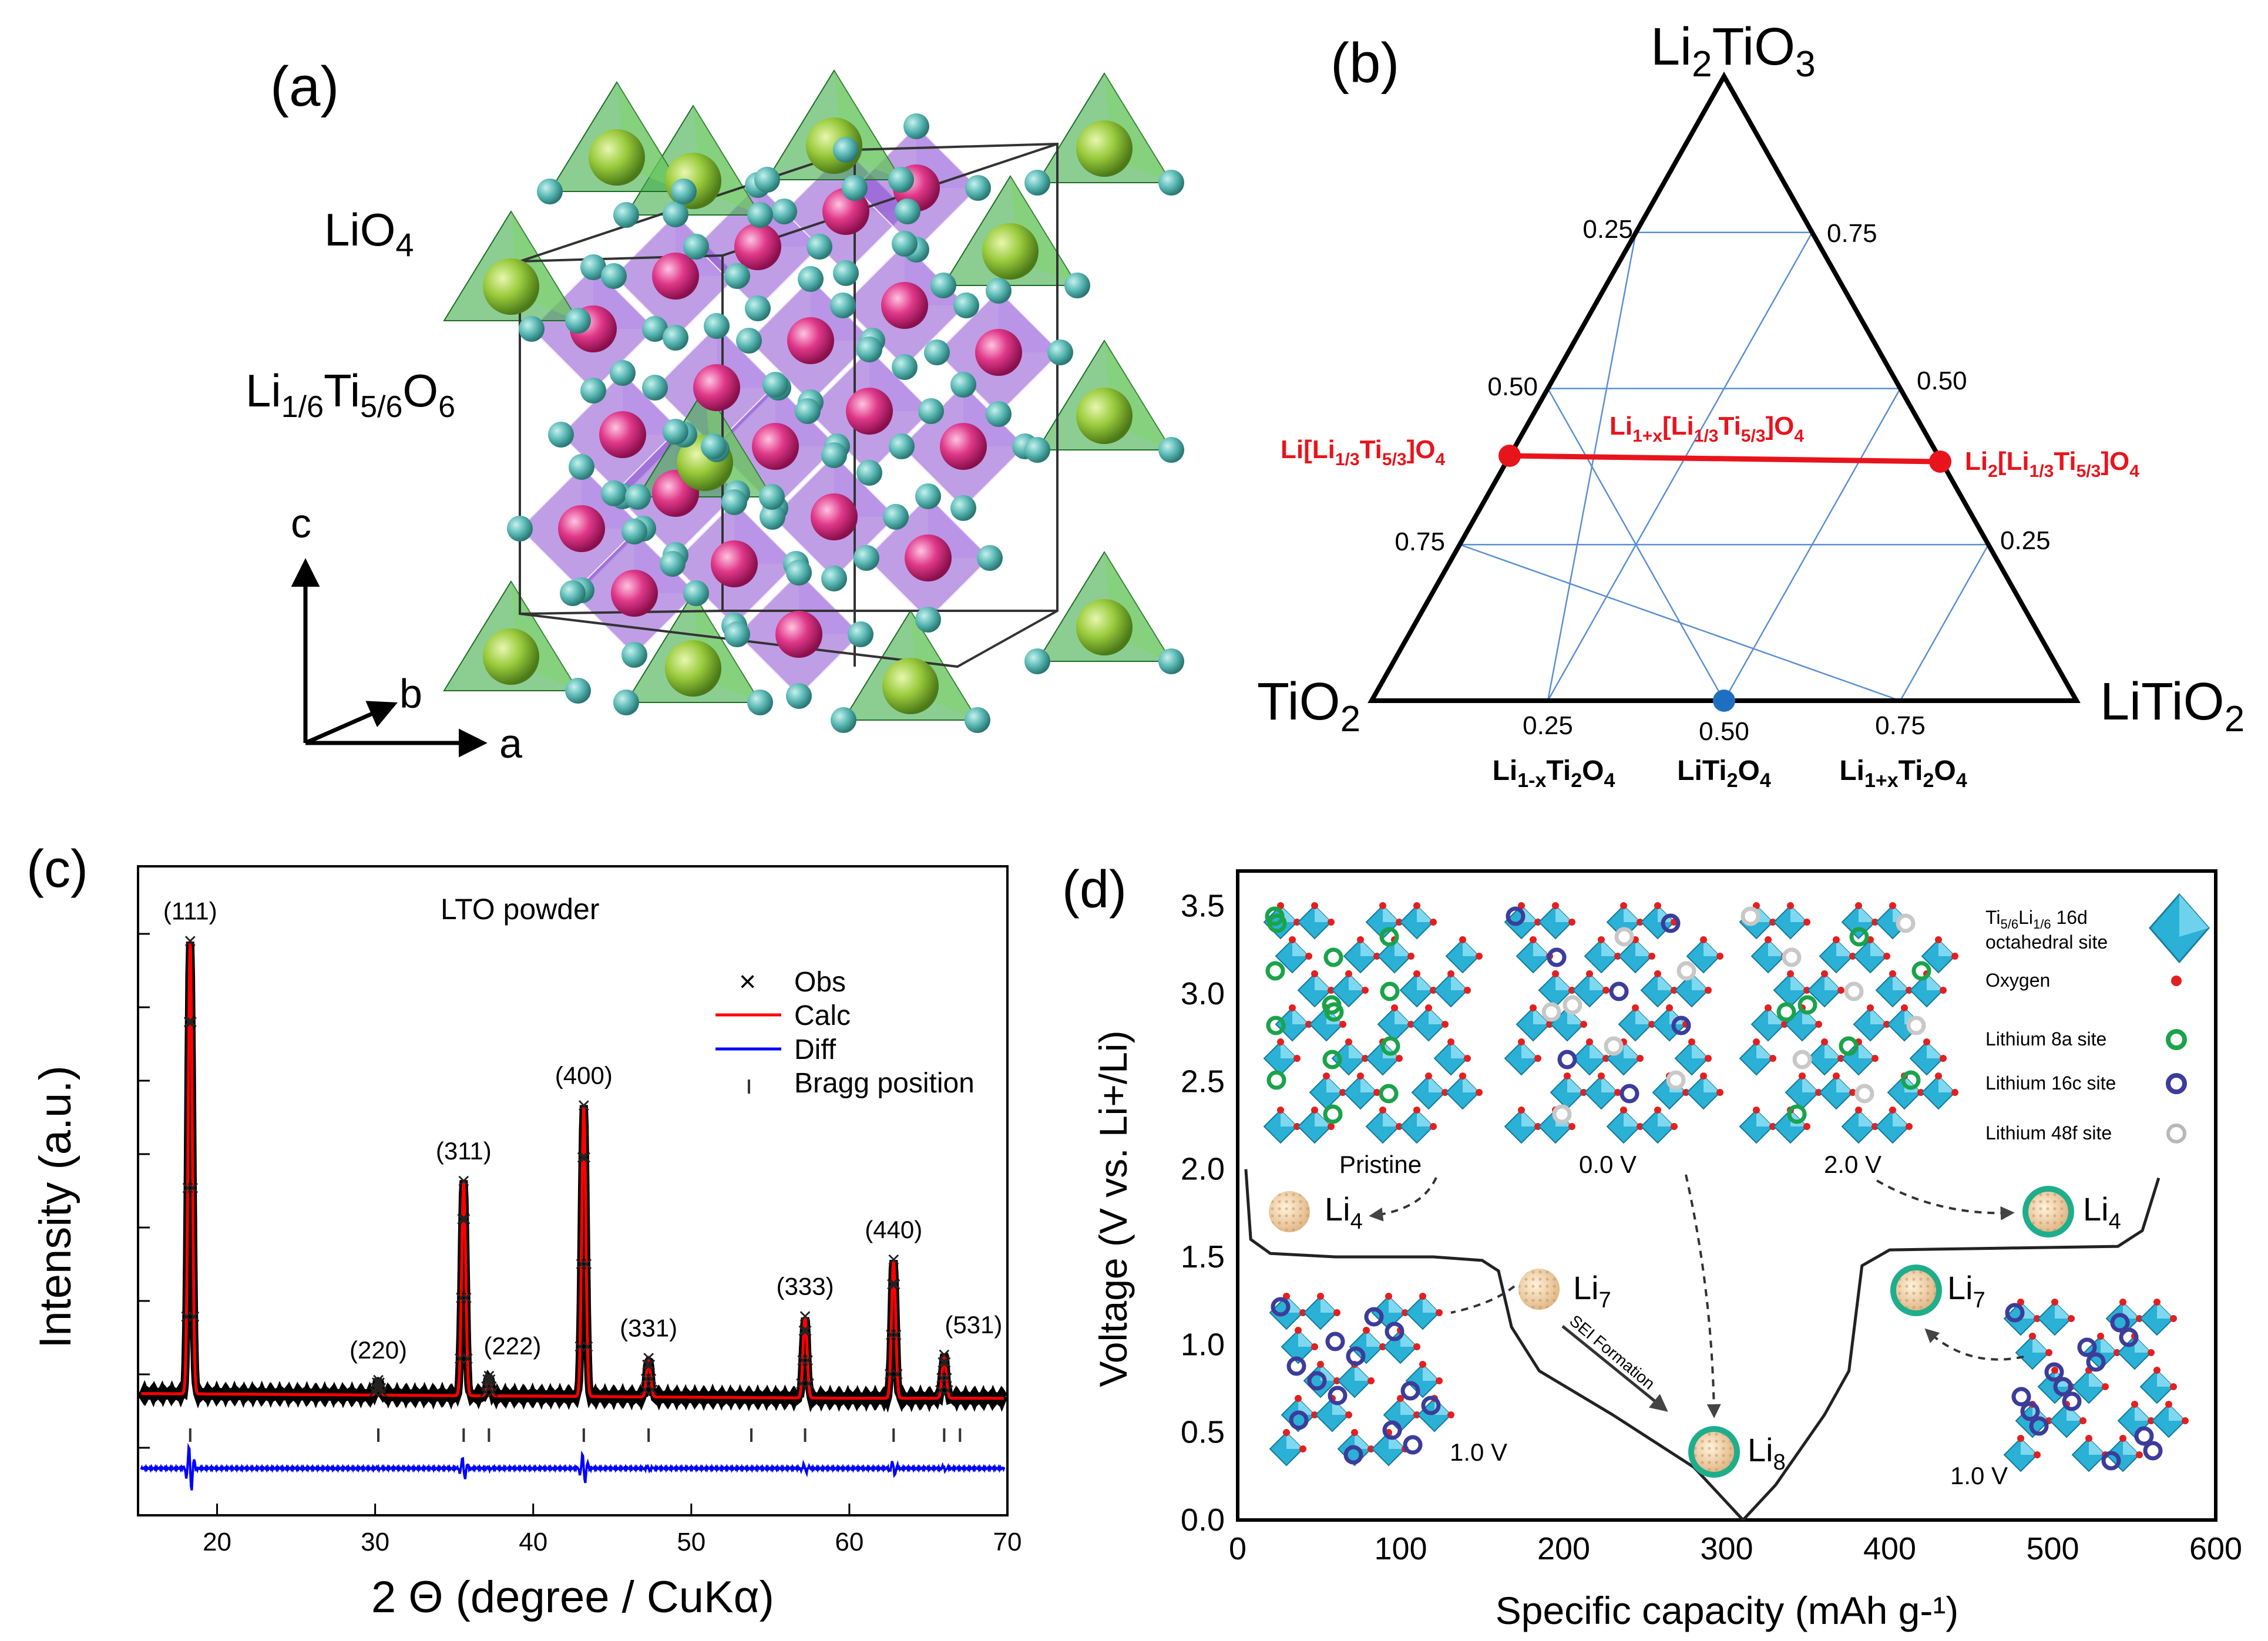  What do you see at coordinates (2096, 1386) in the screenshot?
I see `structure-inset` at bounding box center [2096, 1386].